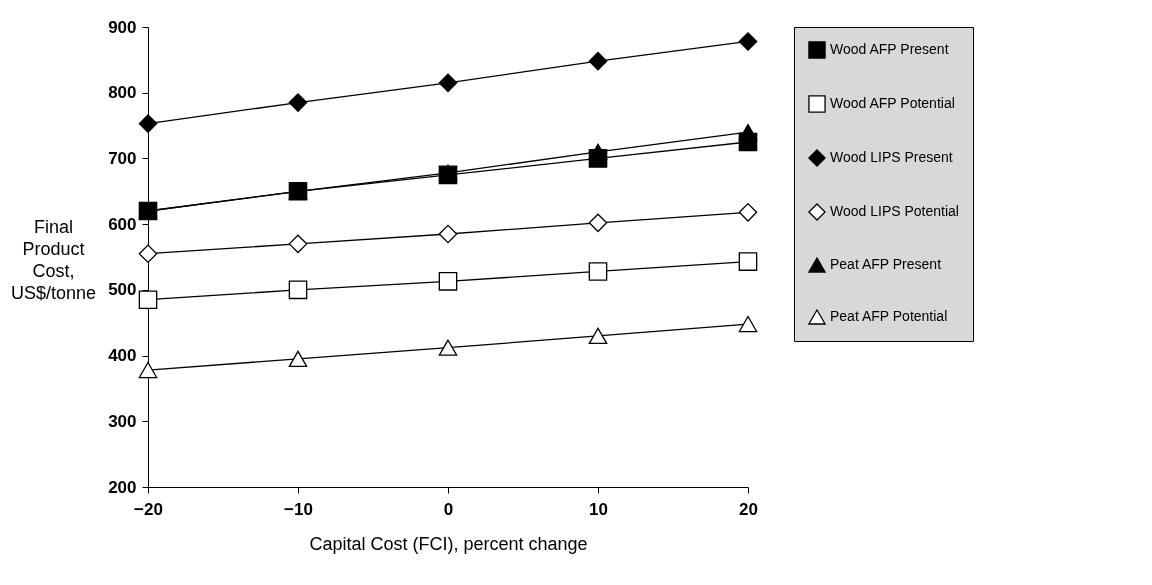 The height and width of the screenshot is (585, 1152). Describe the element at coordinates (122, 224) in the screenshot. I see `y-tick-label: 600` at that location.